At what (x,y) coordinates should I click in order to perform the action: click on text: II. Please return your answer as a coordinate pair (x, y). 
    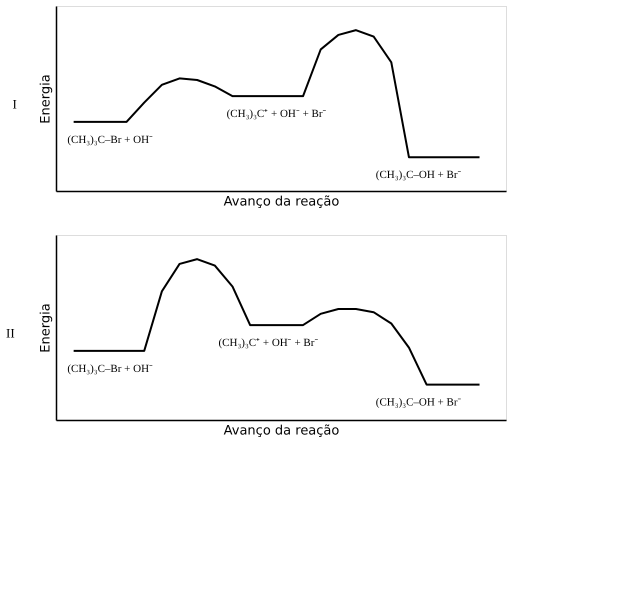
    Looking at the image, I should click on (10, 333).